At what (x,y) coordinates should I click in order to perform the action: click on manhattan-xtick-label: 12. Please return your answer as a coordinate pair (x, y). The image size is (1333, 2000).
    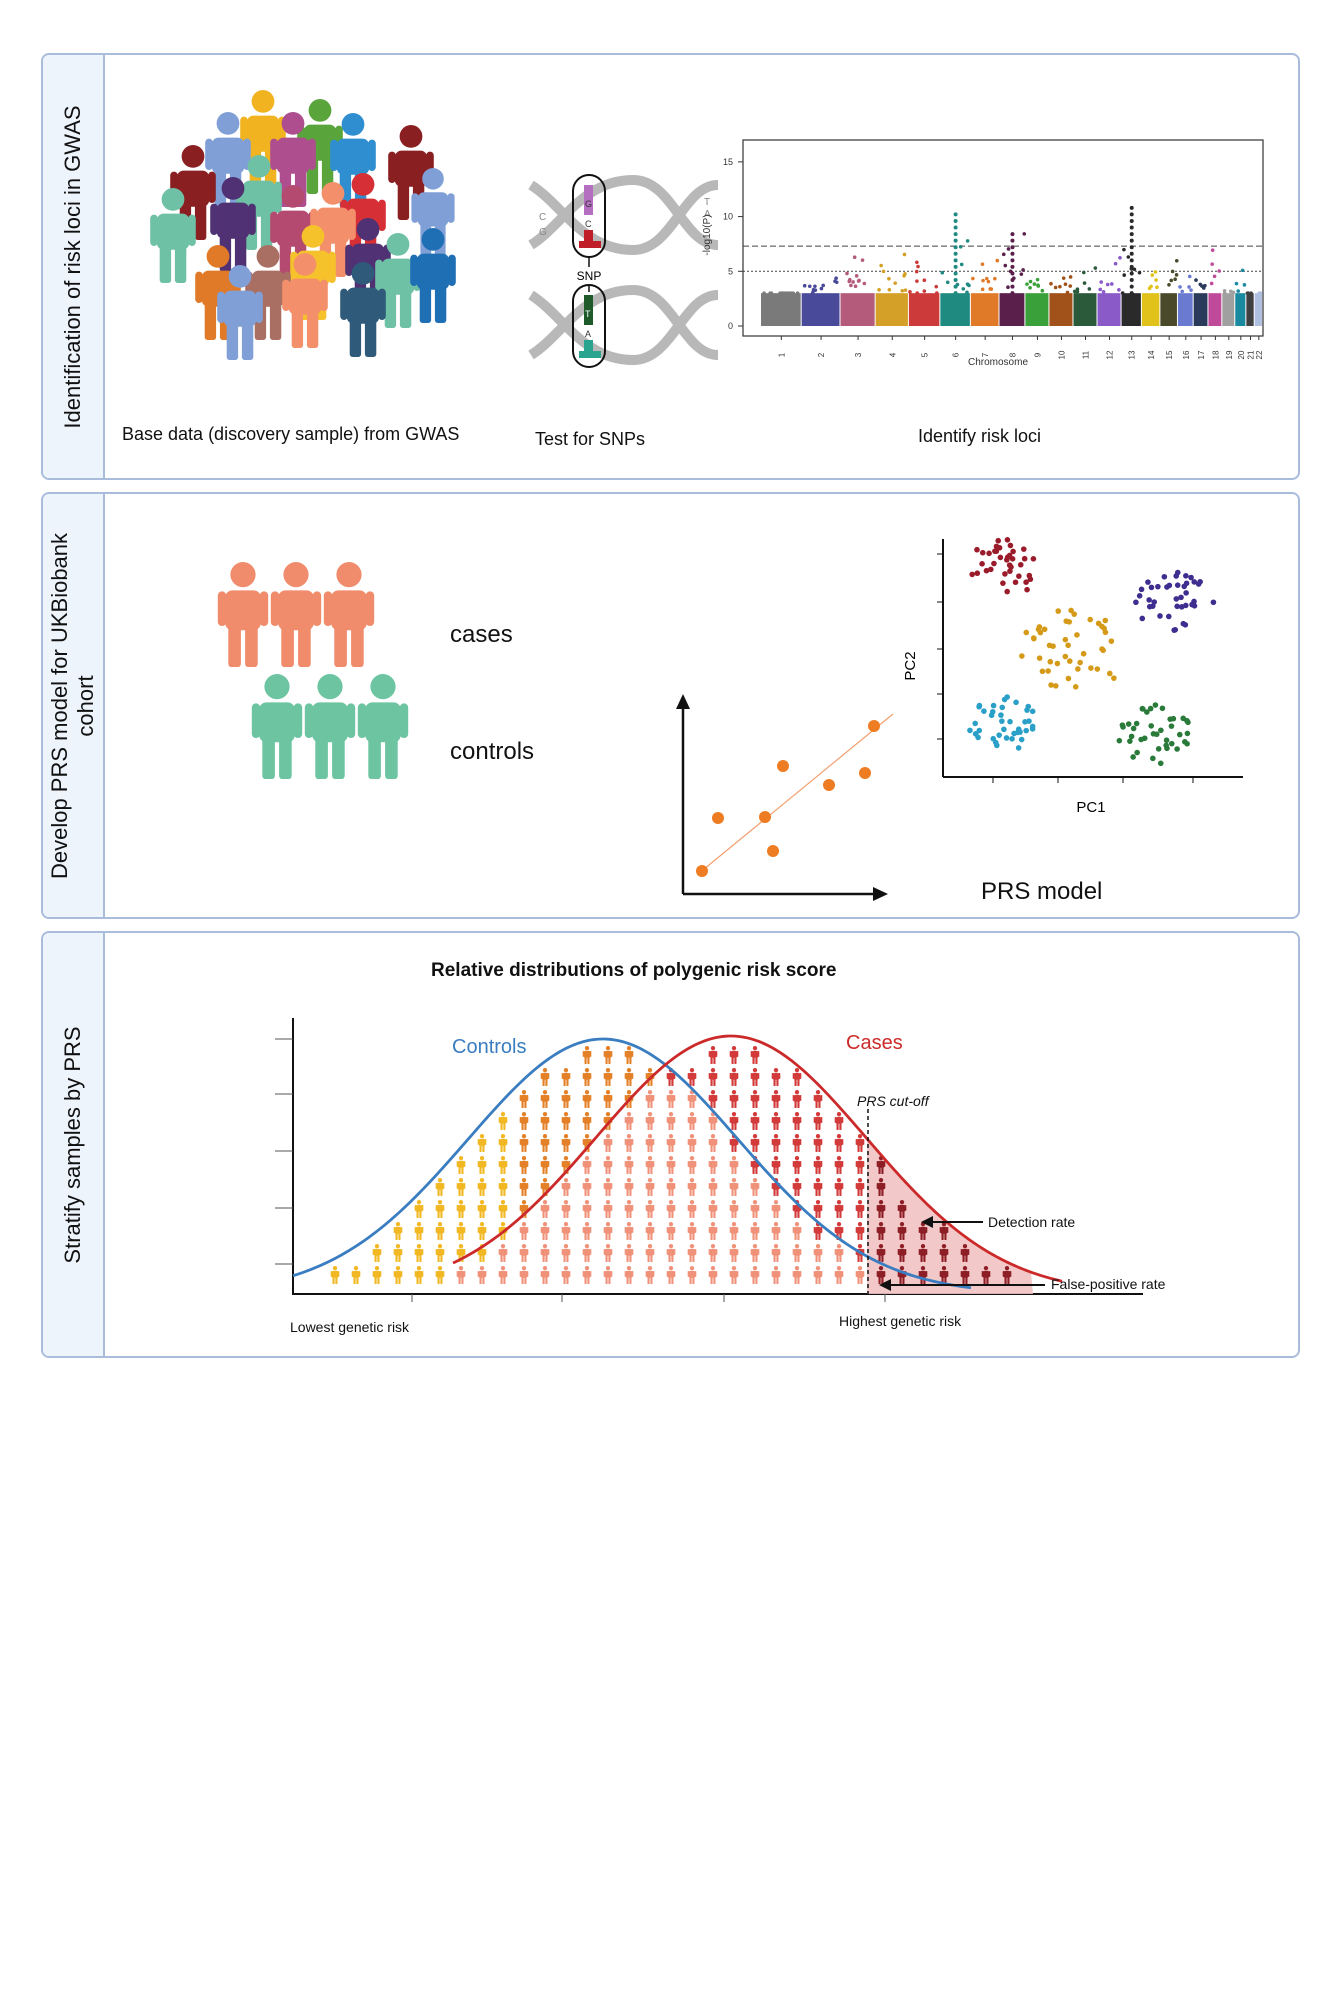
    Looking at the image, I should click on (1110, 354).